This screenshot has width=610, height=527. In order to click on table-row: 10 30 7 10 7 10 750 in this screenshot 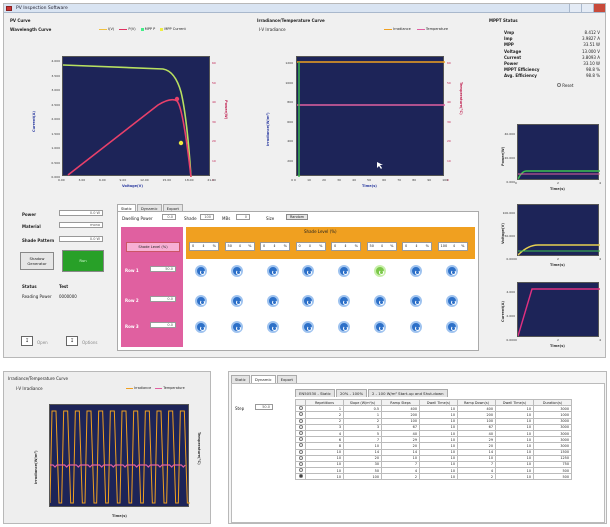, I will do `click(433, 464)`.